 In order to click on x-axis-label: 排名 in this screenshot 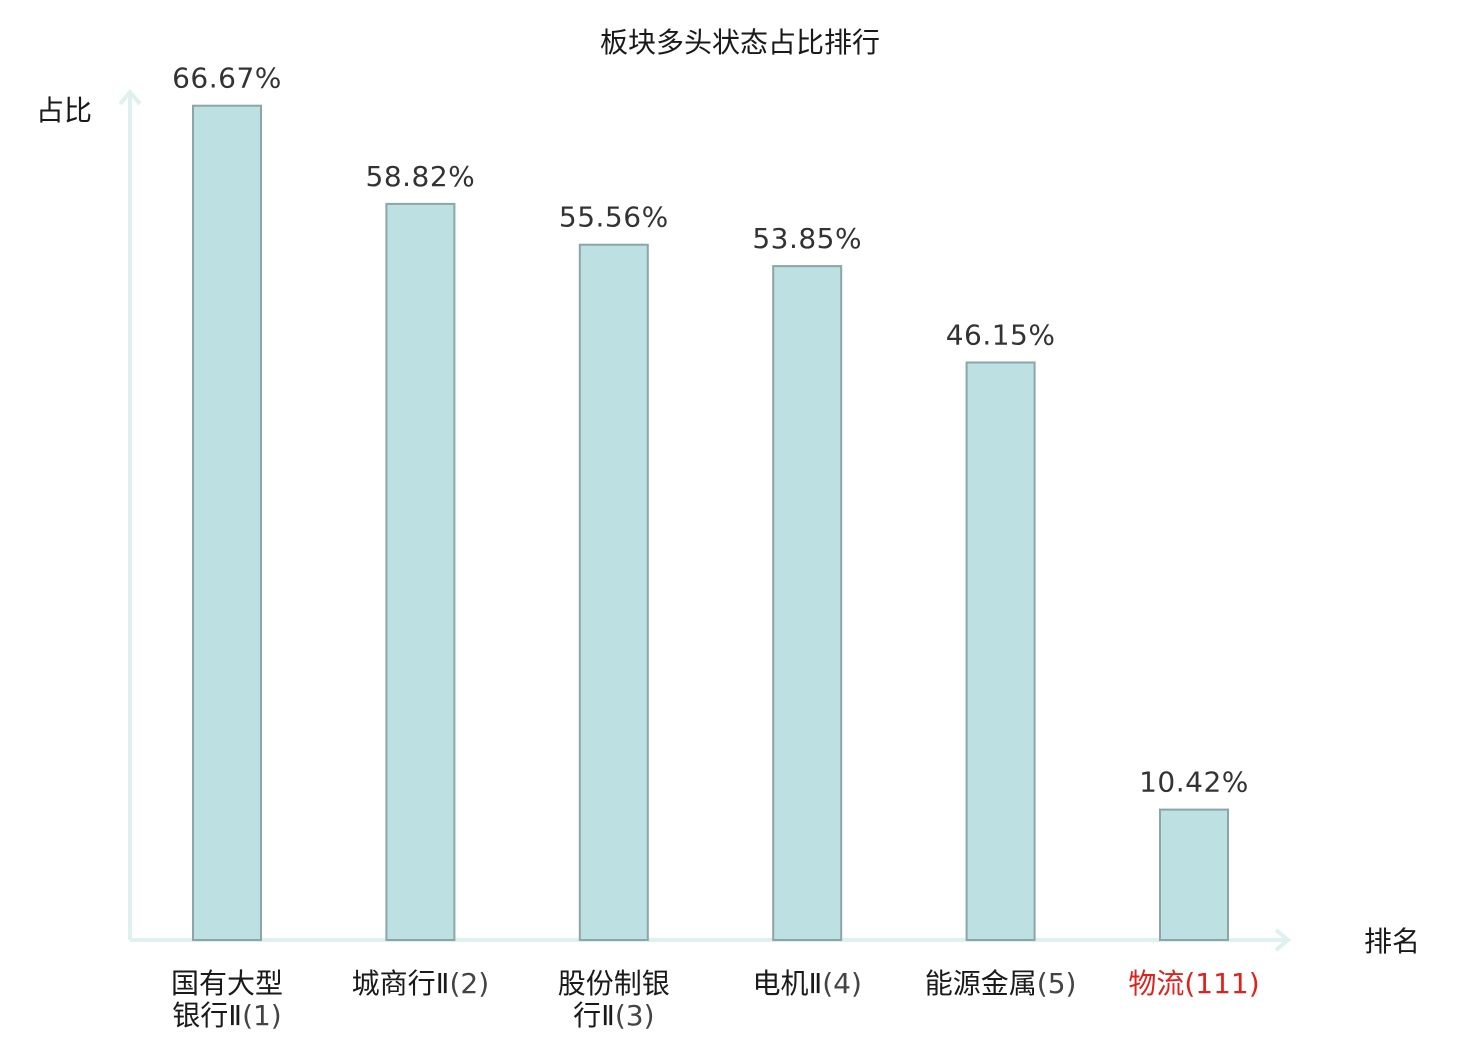, I will do `click(1392, 941)`.